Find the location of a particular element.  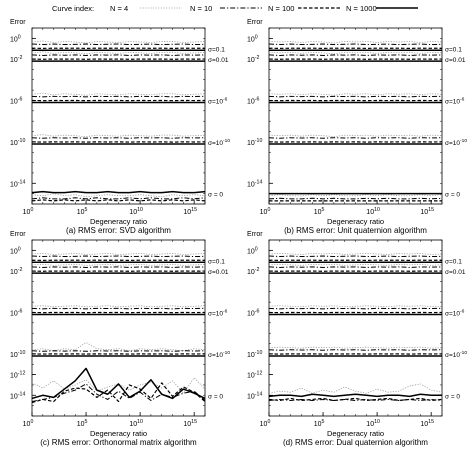

caption-d: (d) RMS error: Dual quaternion algorithm is located at coordinates (355, 442).